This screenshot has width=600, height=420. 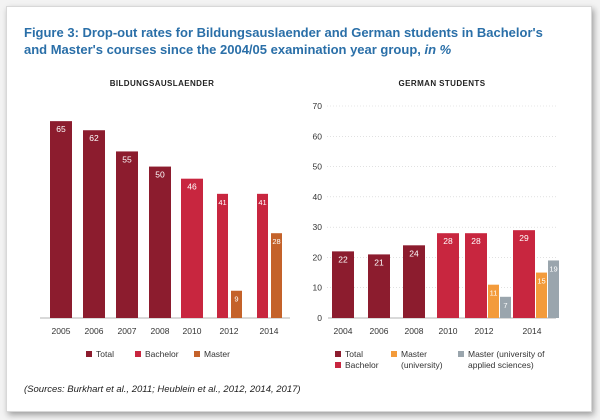 What do you see at coordinates (422, 365) in the screenshot?
I see `legend-label-master-university-2: (university)` at bounding box center [422, 365].